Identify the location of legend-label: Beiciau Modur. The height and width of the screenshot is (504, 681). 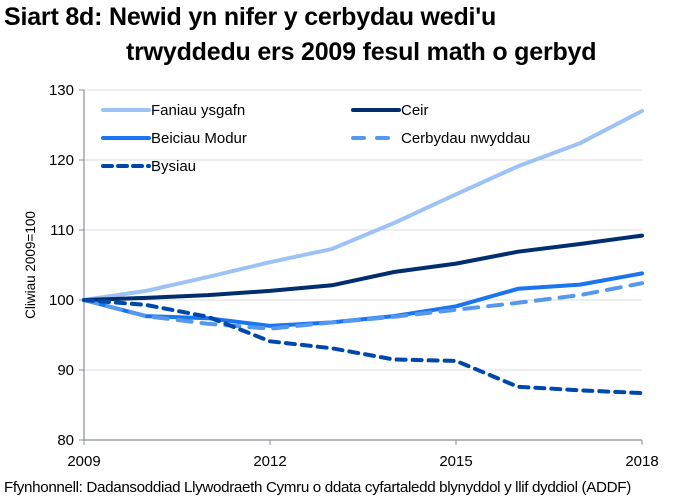
(199, 138).